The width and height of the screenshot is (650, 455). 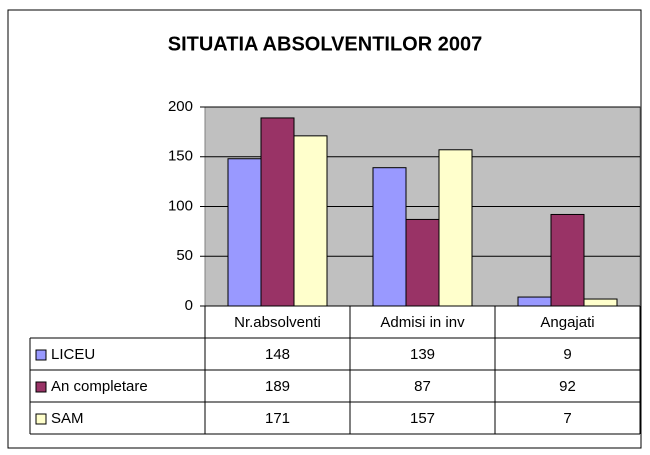 What do you see at coordinates (422, 418) in the screenshot?
I see `table-value: 157` at bounding box center [422, 418].